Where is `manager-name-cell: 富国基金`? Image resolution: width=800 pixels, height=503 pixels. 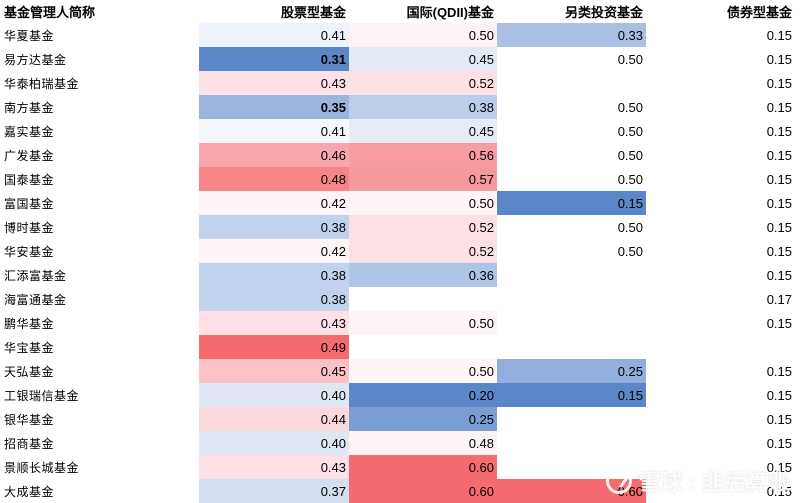 manager-name-cell: 富国基金 is located at coordinates (29, 203).